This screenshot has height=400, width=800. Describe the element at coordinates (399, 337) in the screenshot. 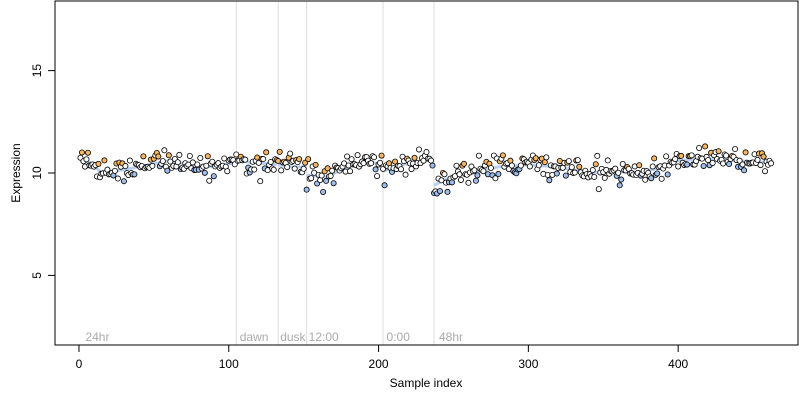

I see `phase-label: 0:00` at that location.